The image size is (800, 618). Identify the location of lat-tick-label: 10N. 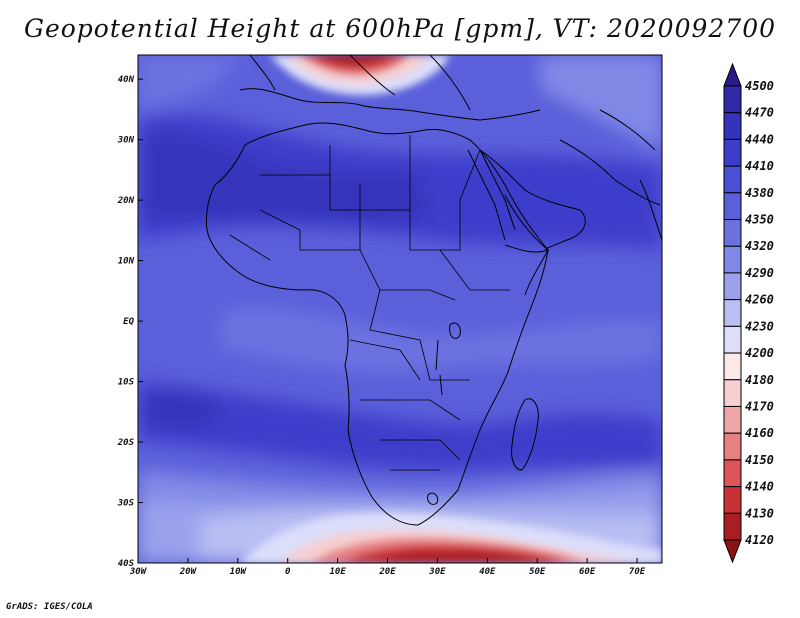
(126, 262).